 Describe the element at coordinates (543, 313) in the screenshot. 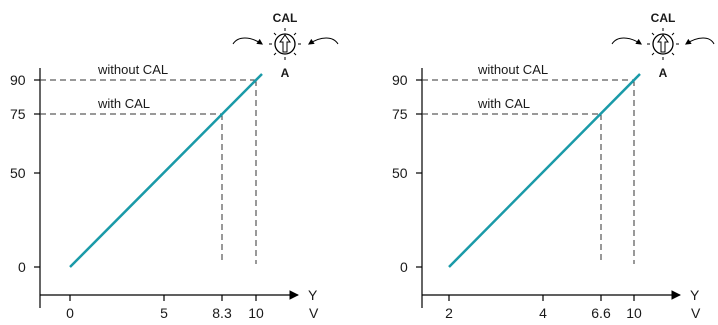

I see `x-tick-label-4: 4` at that location.